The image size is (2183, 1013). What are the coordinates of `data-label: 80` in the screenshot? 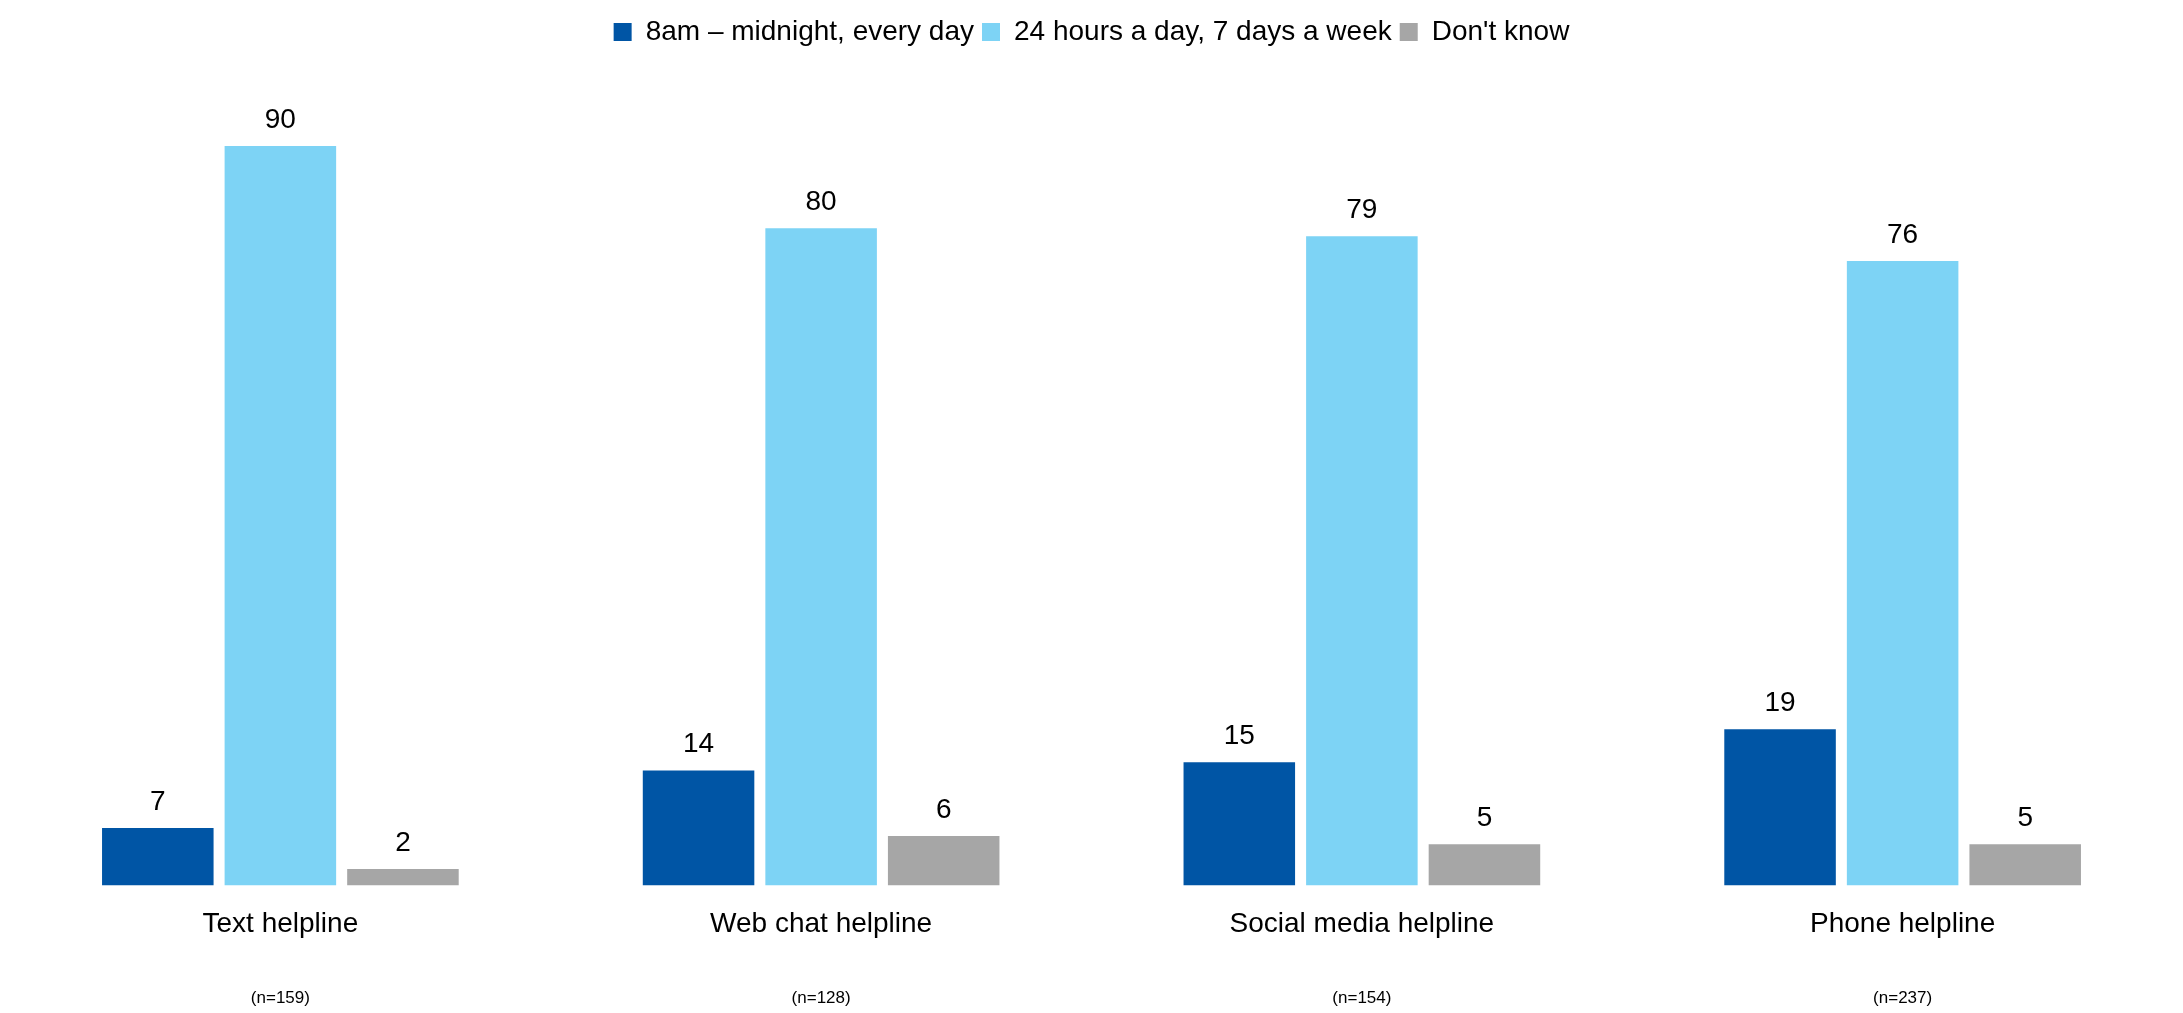 It's located at (821, 200).